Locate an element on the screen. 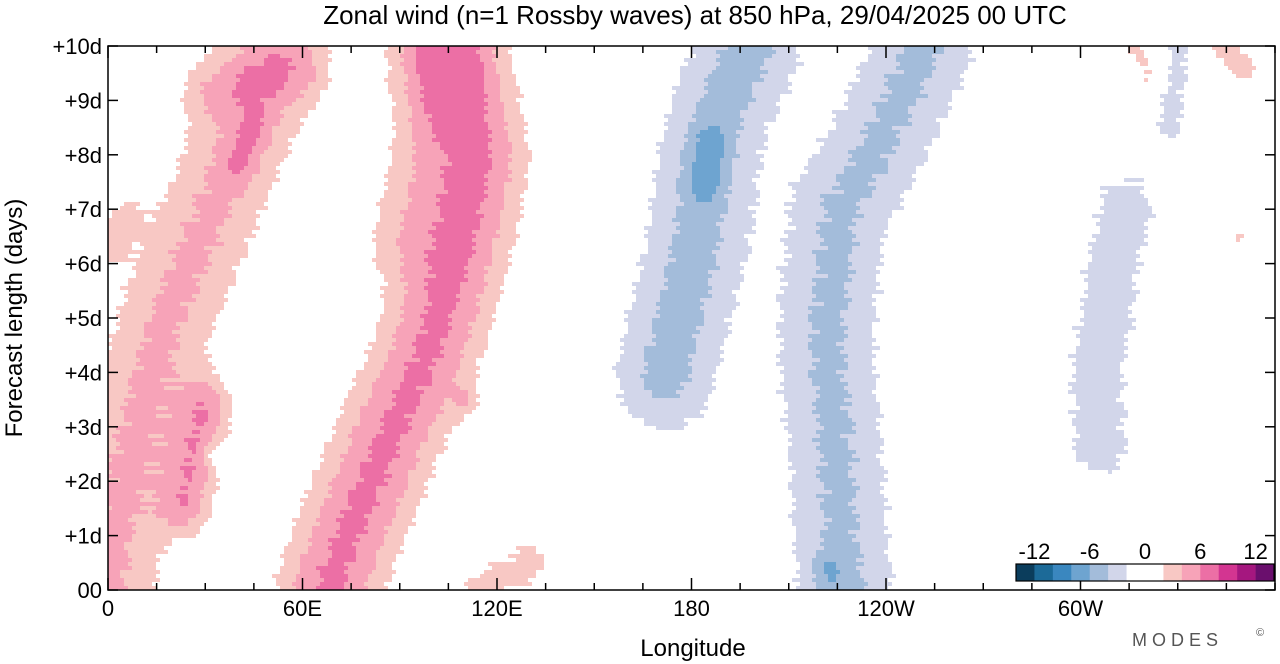 Image resolution: width=1280 pixels, height=664 pixels. colorbar-frame is located at coordinates (1145, 572).